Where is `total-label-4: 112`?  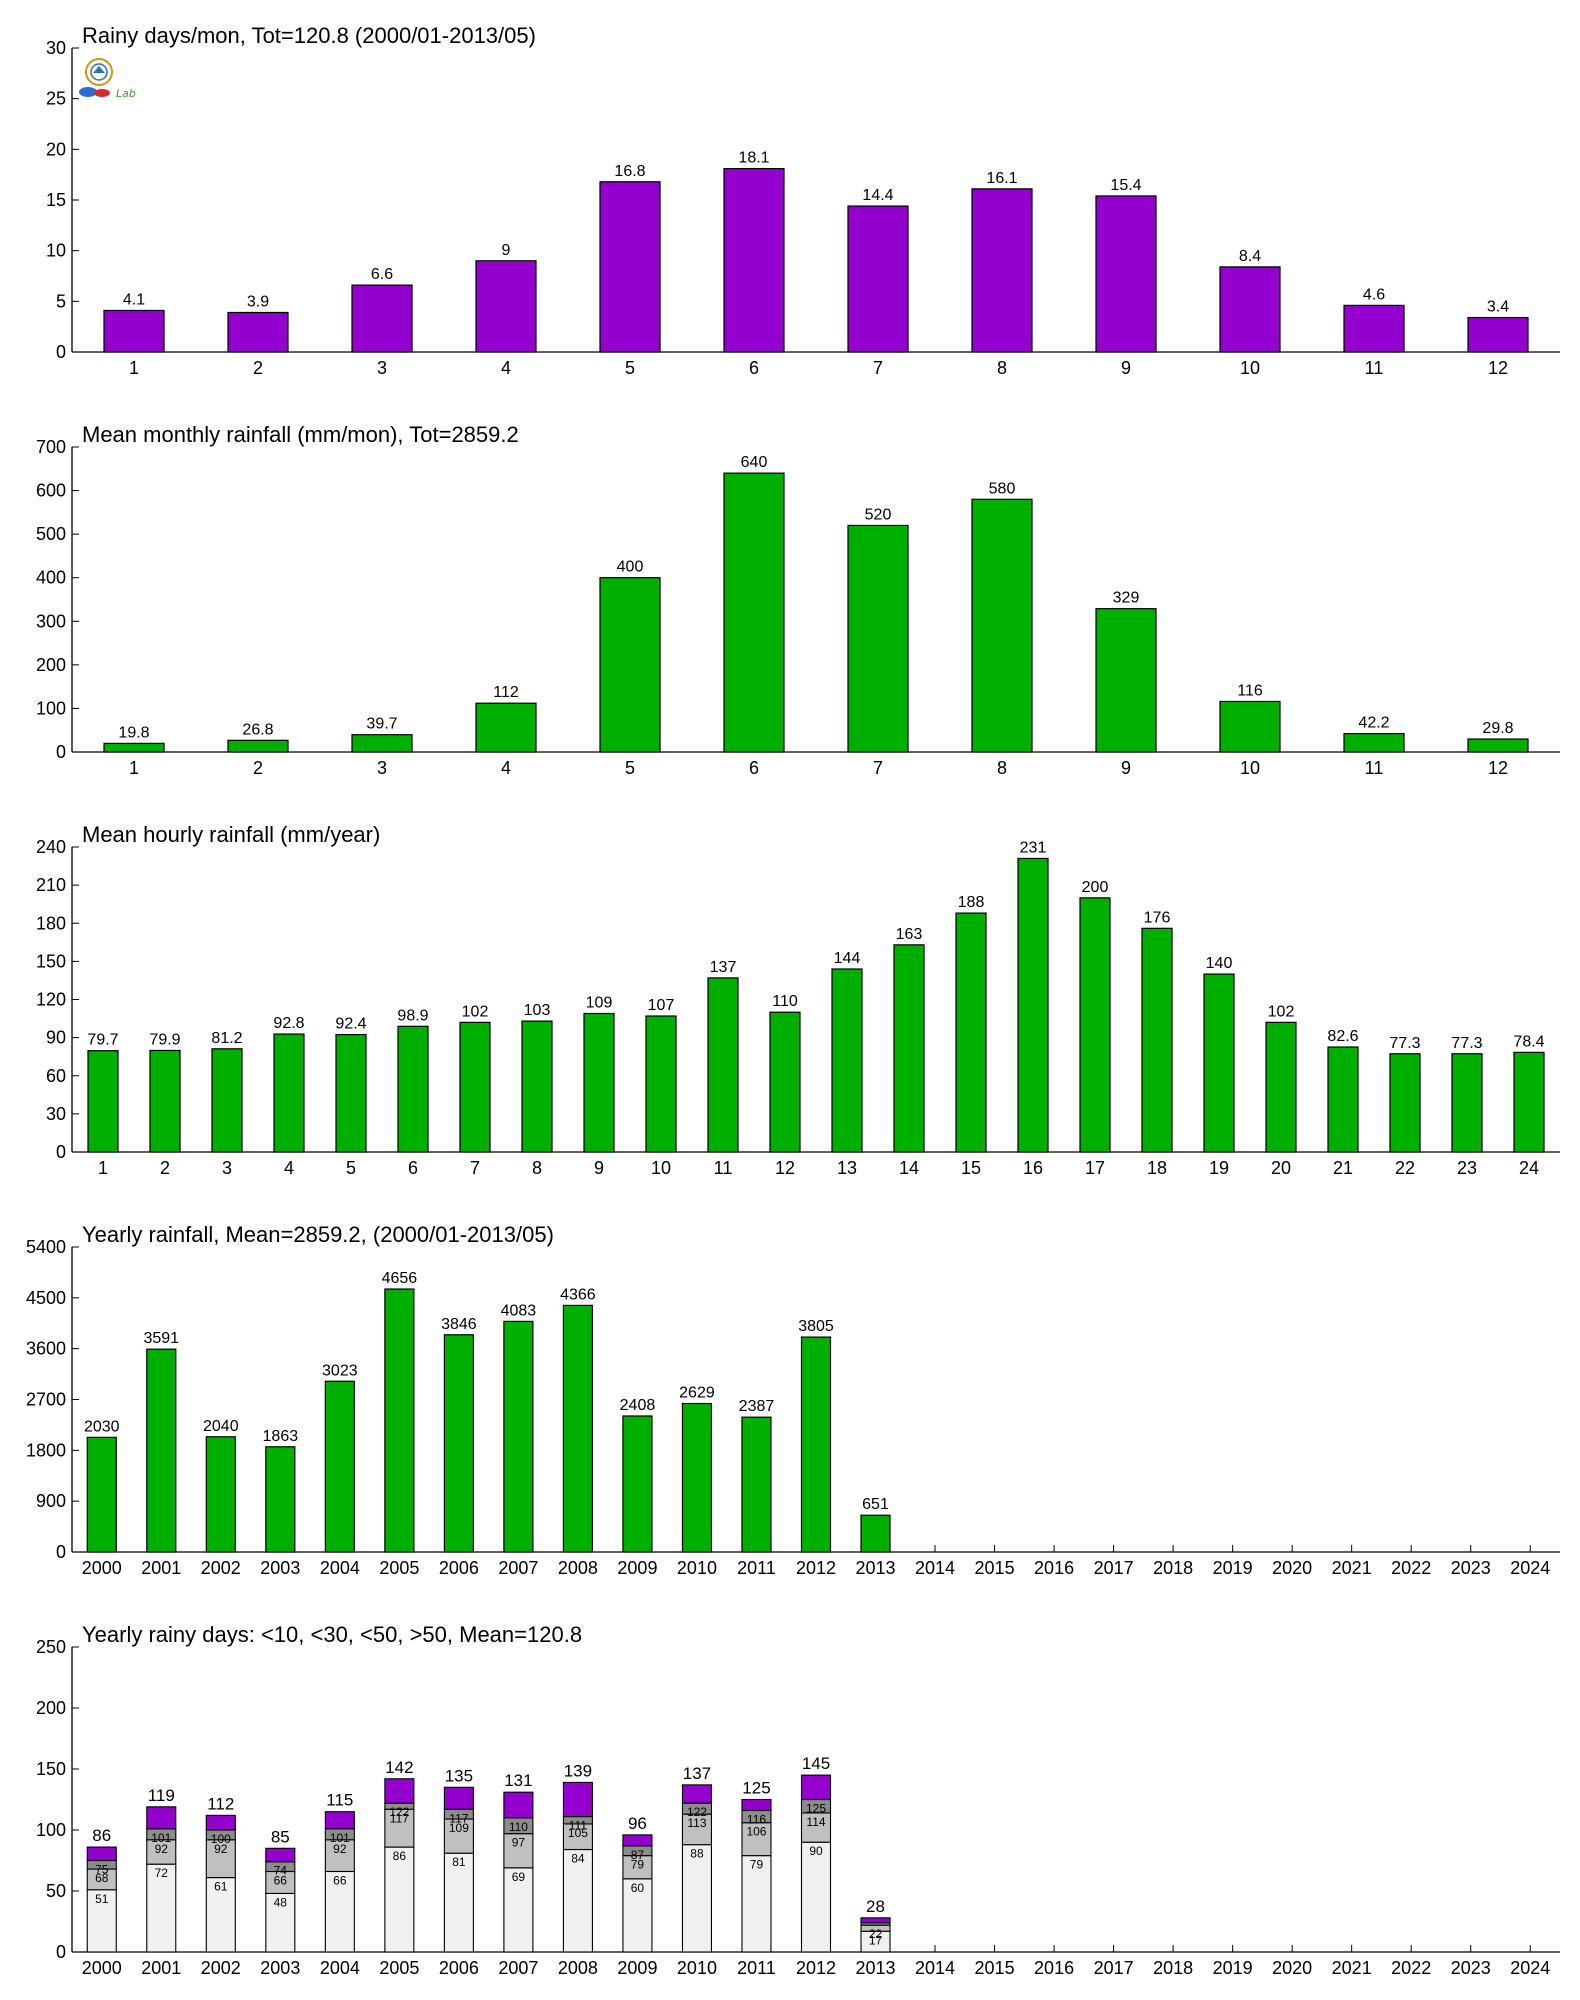 total-label-4: 112 is located at coordinates (220, 1803).